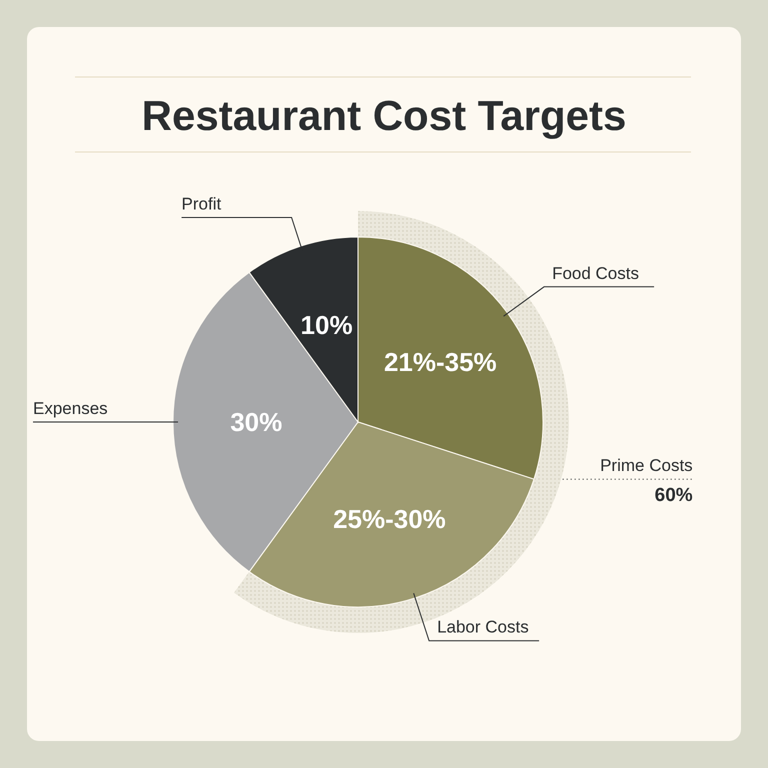 The image size is (768, 768). I want to click on data-label: 10%, so click(326, 325).